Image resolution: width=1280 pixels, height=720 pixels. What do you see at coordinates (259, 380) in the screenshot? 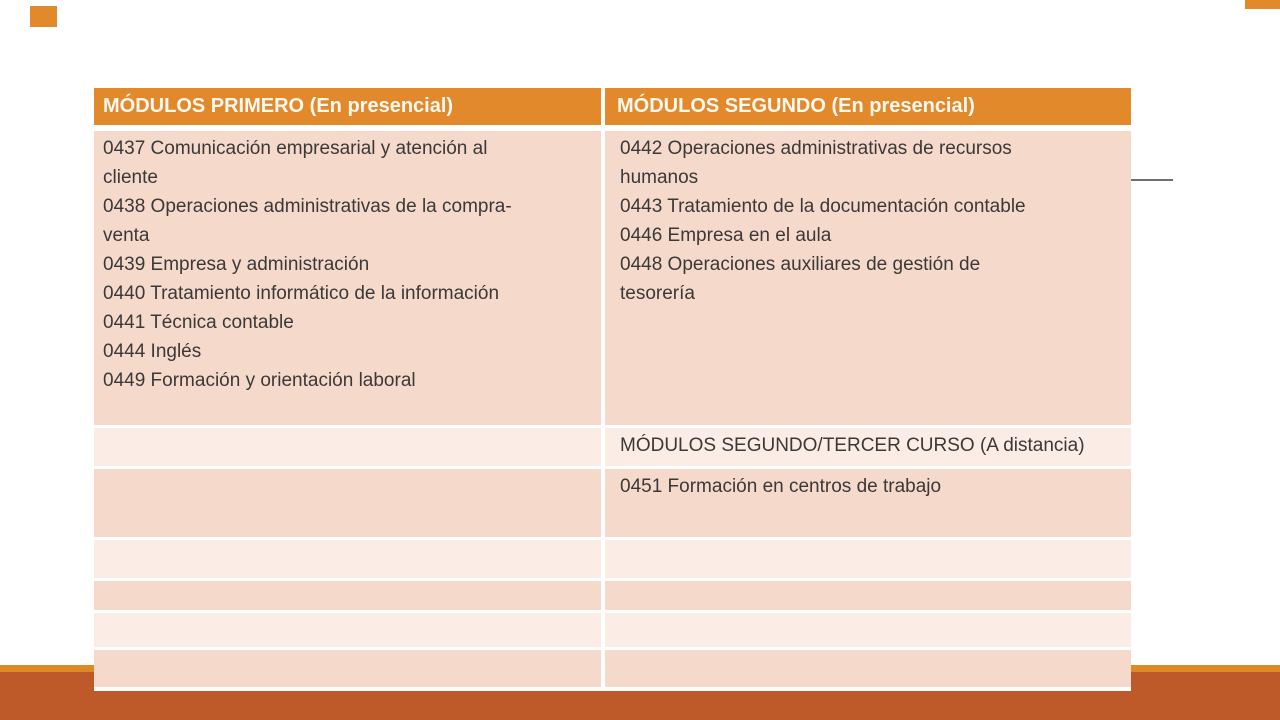
I see `cell-text-line: 0449 Formación y orientación laboral` at bounding box center [259, 380].